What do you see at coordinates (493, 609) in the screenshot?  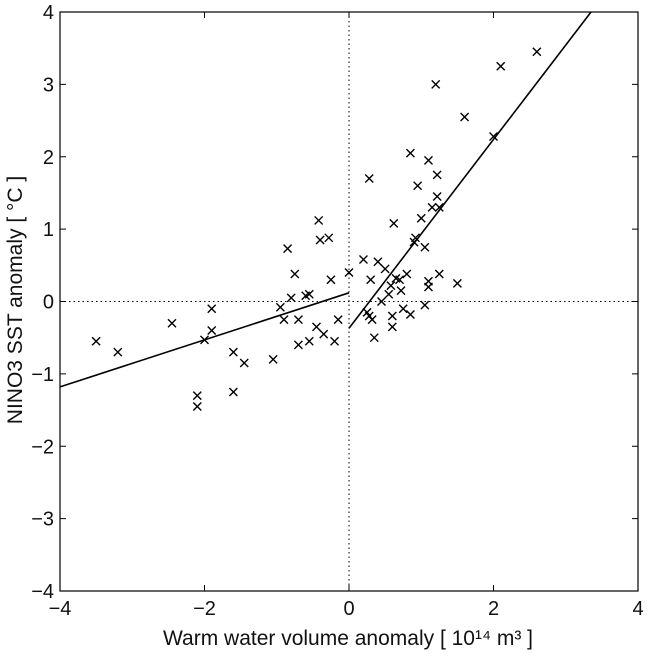 I see `x-tick-label: 2` at bounding box center [493, 609].